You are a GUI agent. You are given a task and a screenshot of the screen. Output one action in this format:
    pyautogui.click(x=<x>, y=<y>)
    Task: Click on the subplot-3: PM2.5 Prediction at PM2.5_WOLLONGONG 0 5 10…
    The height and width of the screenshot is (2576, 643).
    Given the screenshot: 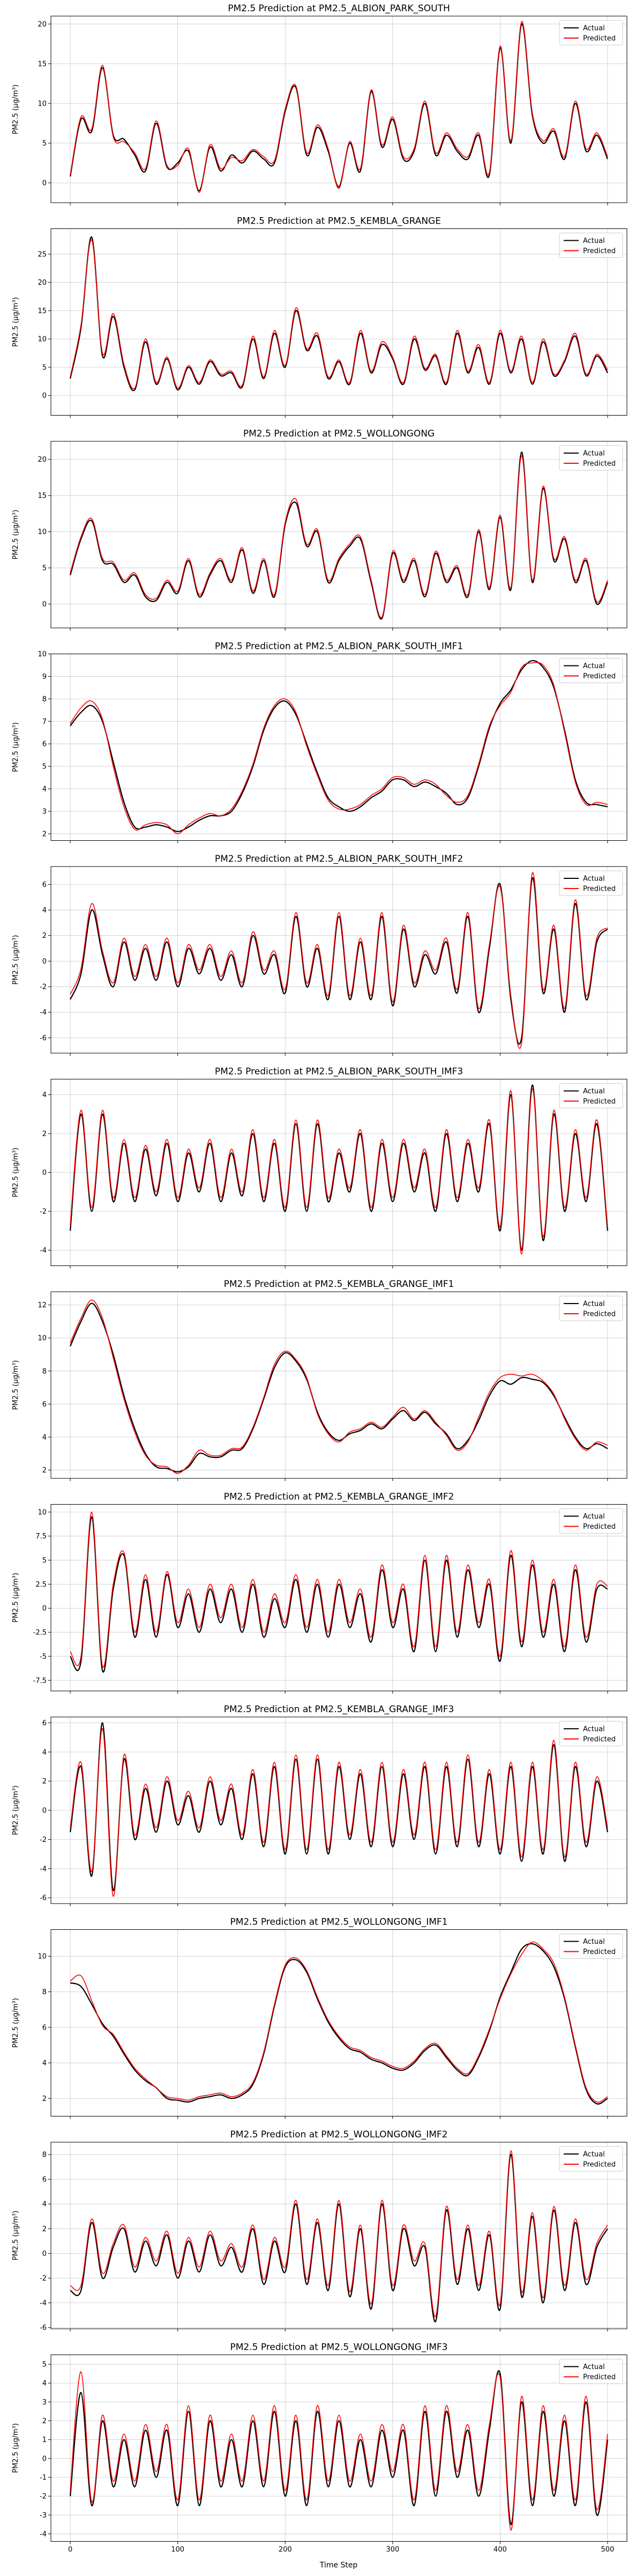 What is the action you would take?
    pyautogui.click(x=319, y=529)
    